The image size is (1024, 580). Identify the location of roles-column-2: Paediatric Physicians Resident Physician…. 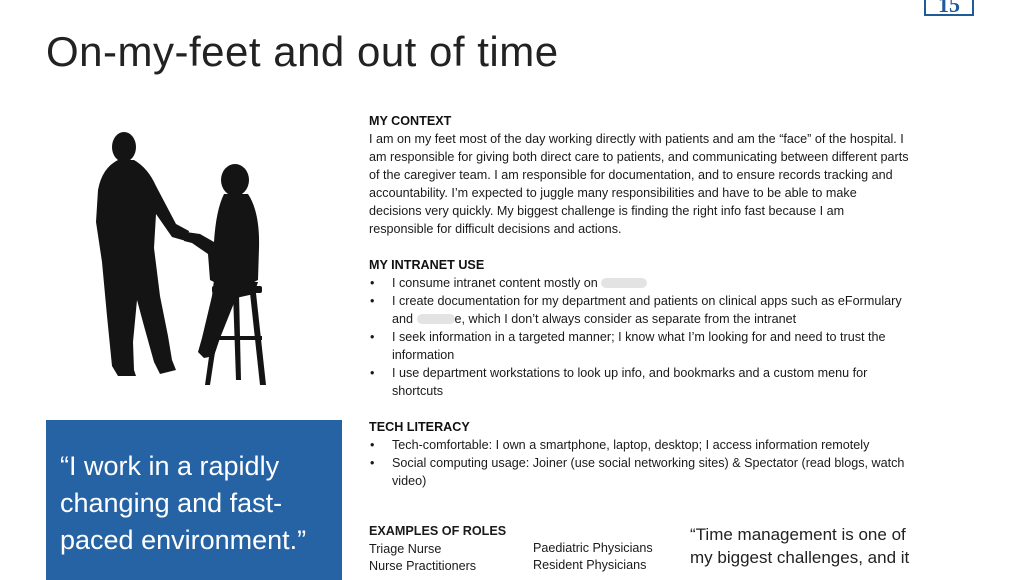
(593, 557).